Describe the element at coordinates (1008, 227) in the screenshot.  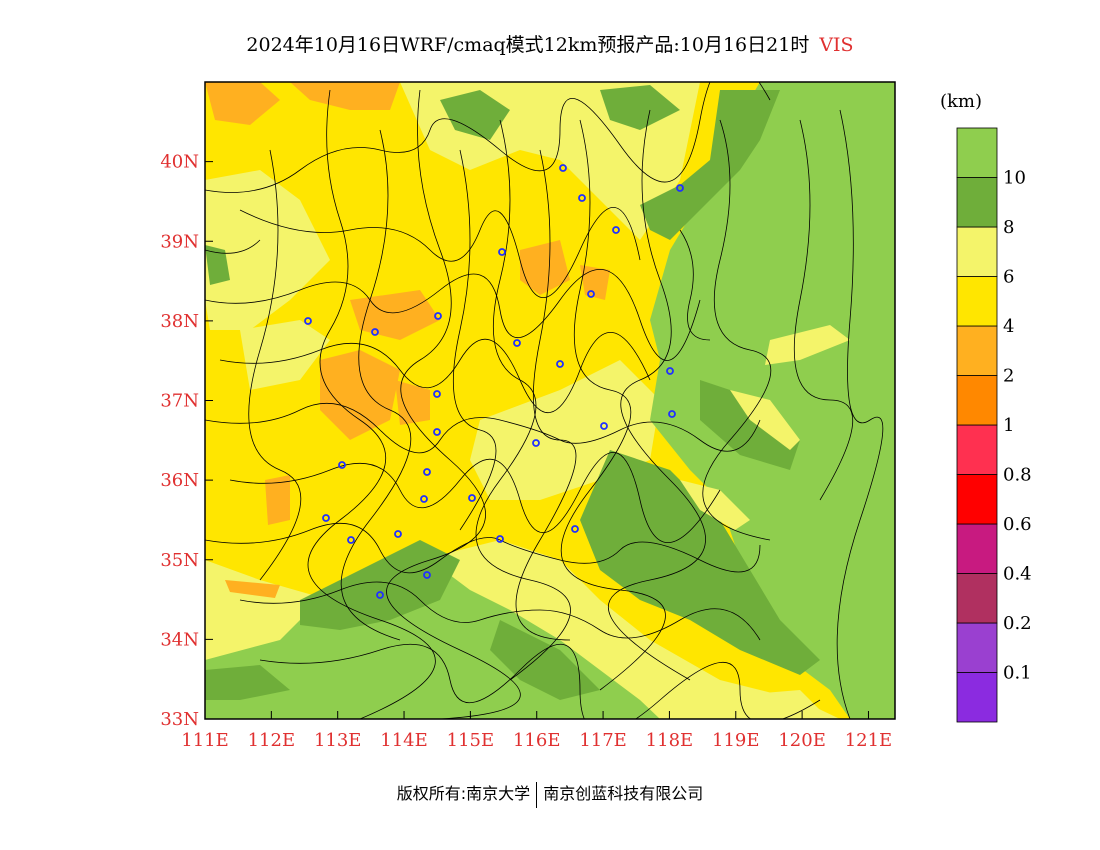
I see `legend-label: 8` at that location.